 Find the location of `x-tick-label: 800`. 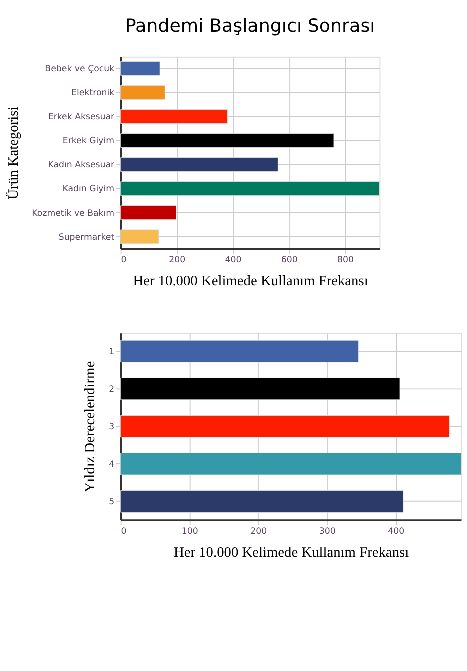

x-tick-label: 800 is located at coordinates (345, 261).